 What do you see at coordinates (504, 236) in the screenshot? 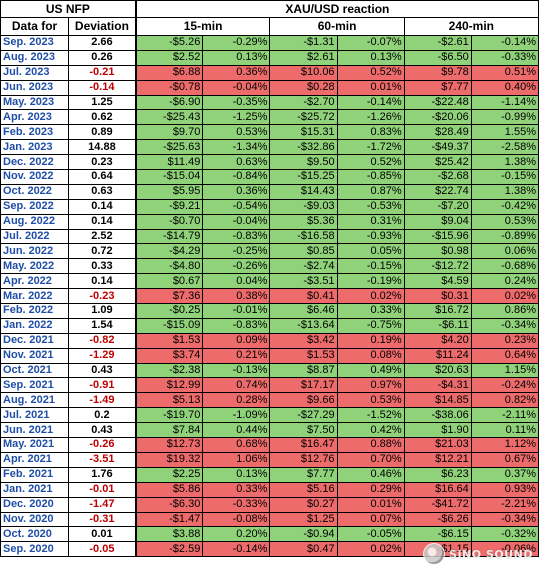
I see `pct-240min-cell: -0.89%` at bounding box center [504, 236].